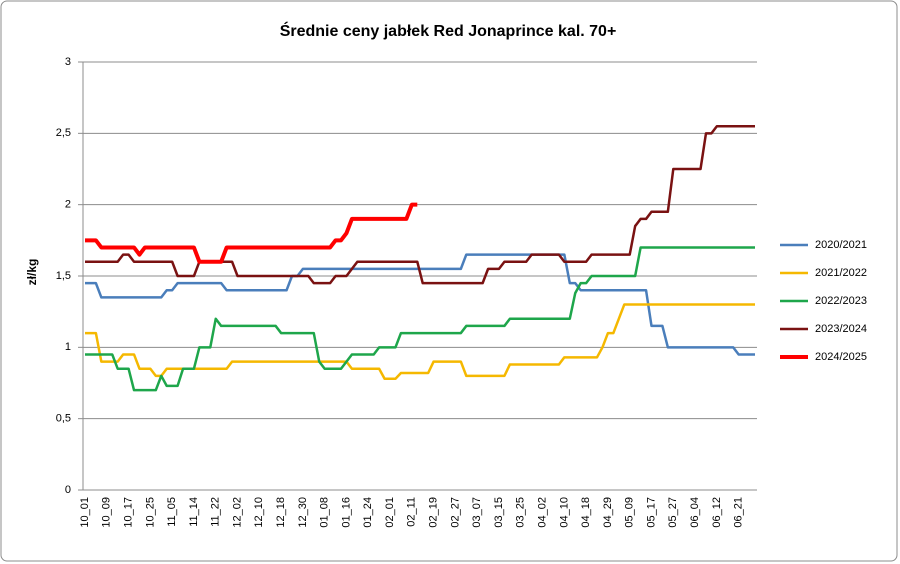 This screenshot has height=564, width=900. What do you see at coordinates (651, 512) in the screenshot?
I see `x-tick-label: 05_17` at bounding box center [651, 512].